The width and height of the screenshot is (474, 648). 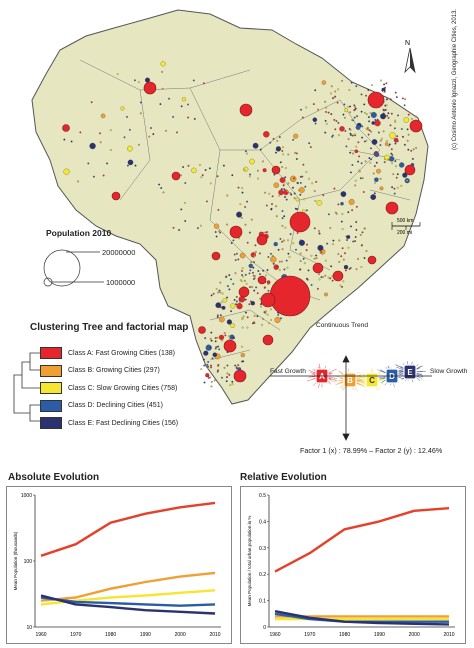 I want to click on legend-row: Class D: Declining Cities (451), so click(x=101, y=406).